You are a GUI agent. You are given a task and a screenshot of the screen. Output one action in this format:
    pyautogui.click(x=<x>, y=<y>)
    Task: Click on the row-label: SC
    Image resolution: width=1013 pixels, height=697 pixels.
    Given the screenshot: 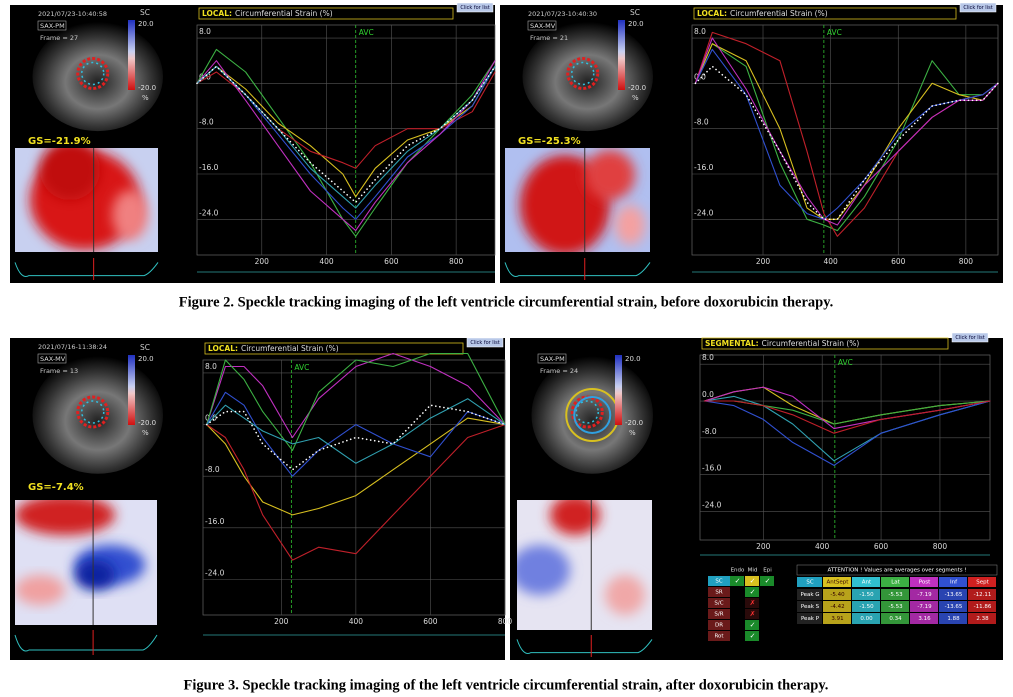 What is the action you would take?
    pyautogui.click(x=718, y=582)
    